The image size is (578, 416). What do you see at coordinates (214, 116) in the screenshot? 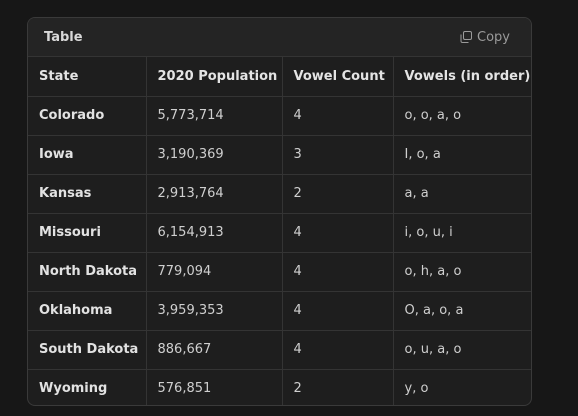
I see `cell-population: 5,773,714` at bounding box center [214, 116].